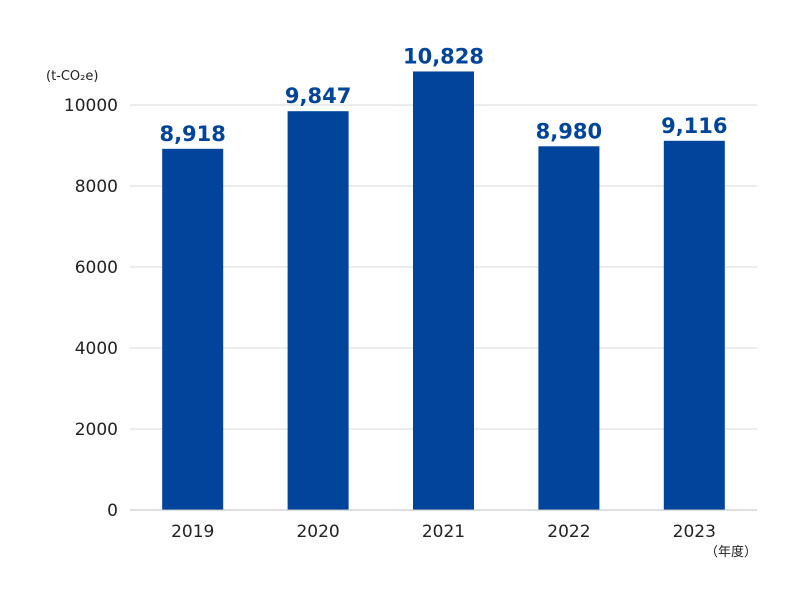 This screenshot has width=800, height=604. Describe the element at coordinates (96, 430) in the screenshot. I see `y-tick-label: 2000` at that location.